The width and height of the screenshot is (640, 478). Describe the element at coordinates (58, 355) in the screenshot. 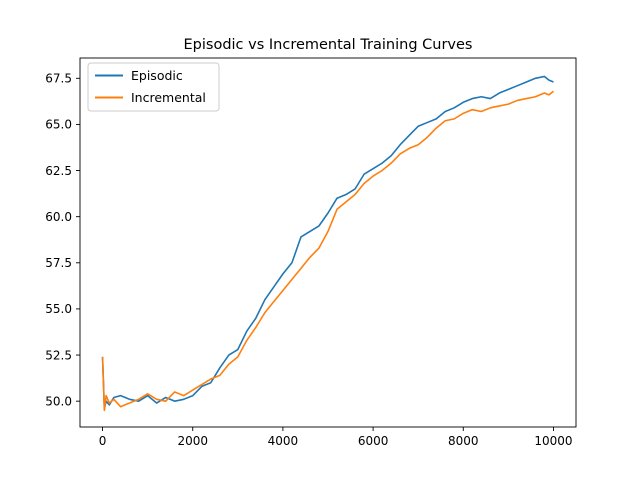

I see `y-tick-label: 52.5` at that location.